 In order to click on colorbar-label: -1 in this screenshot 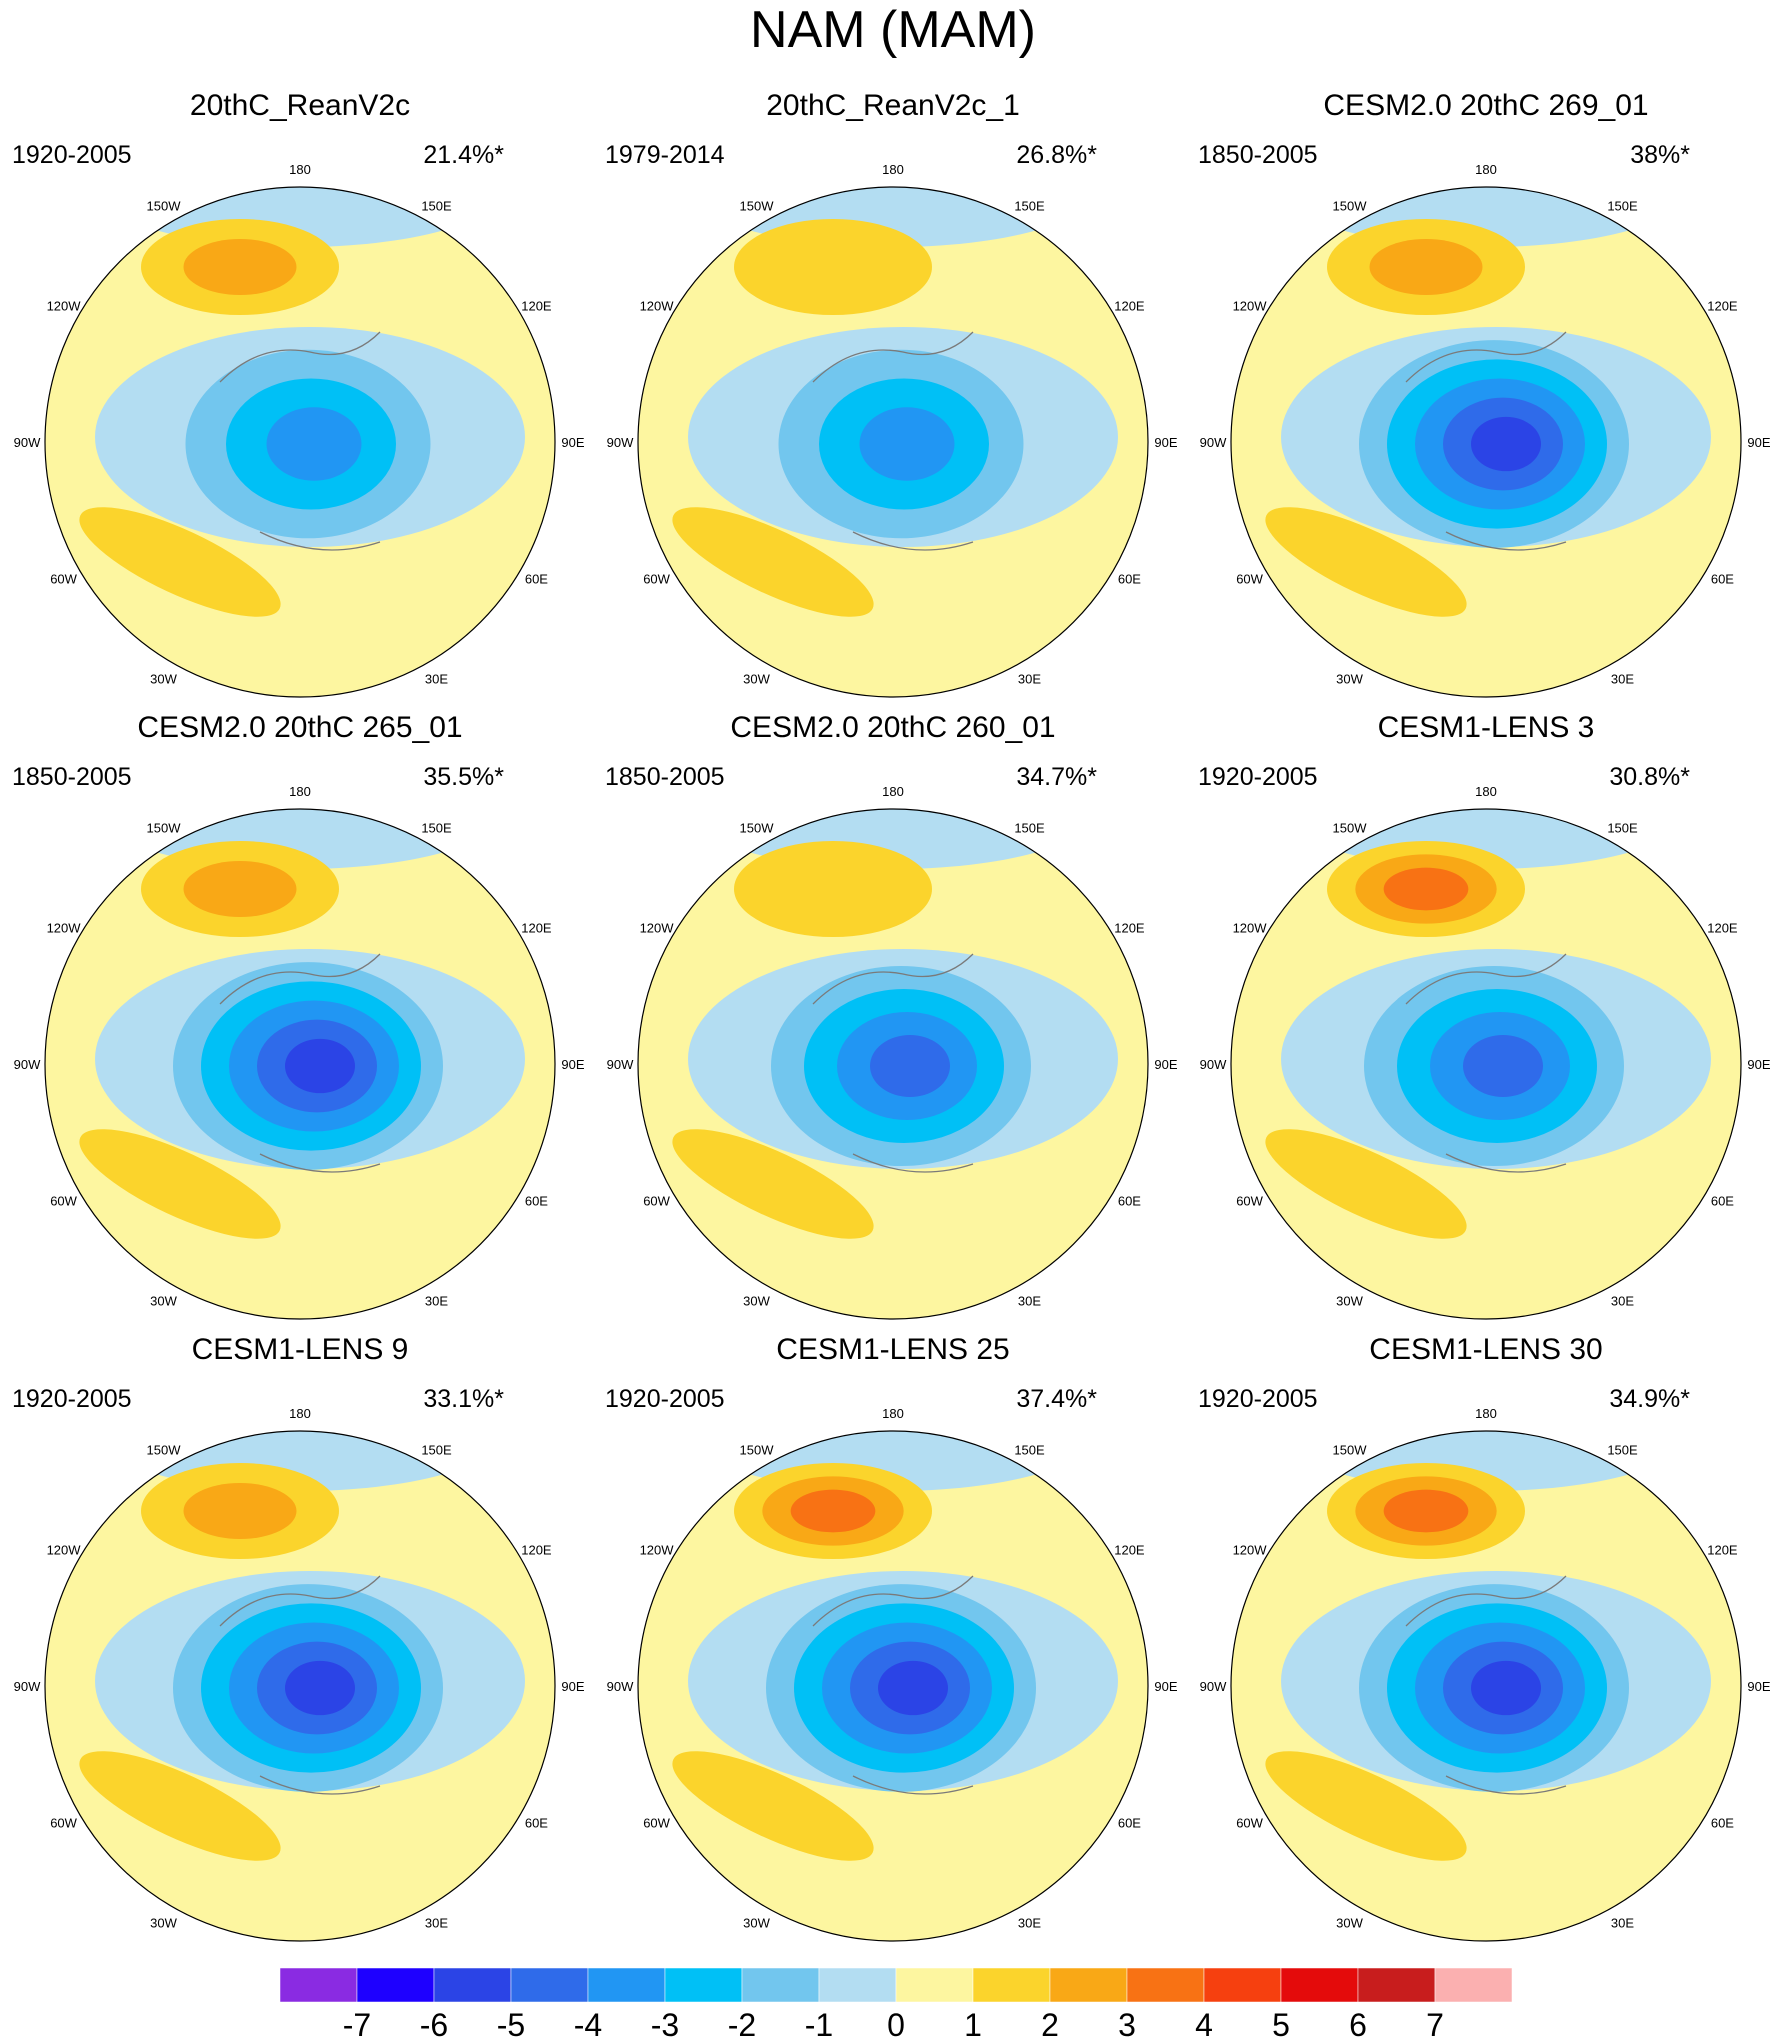, I will do `click(819, 2023)`.